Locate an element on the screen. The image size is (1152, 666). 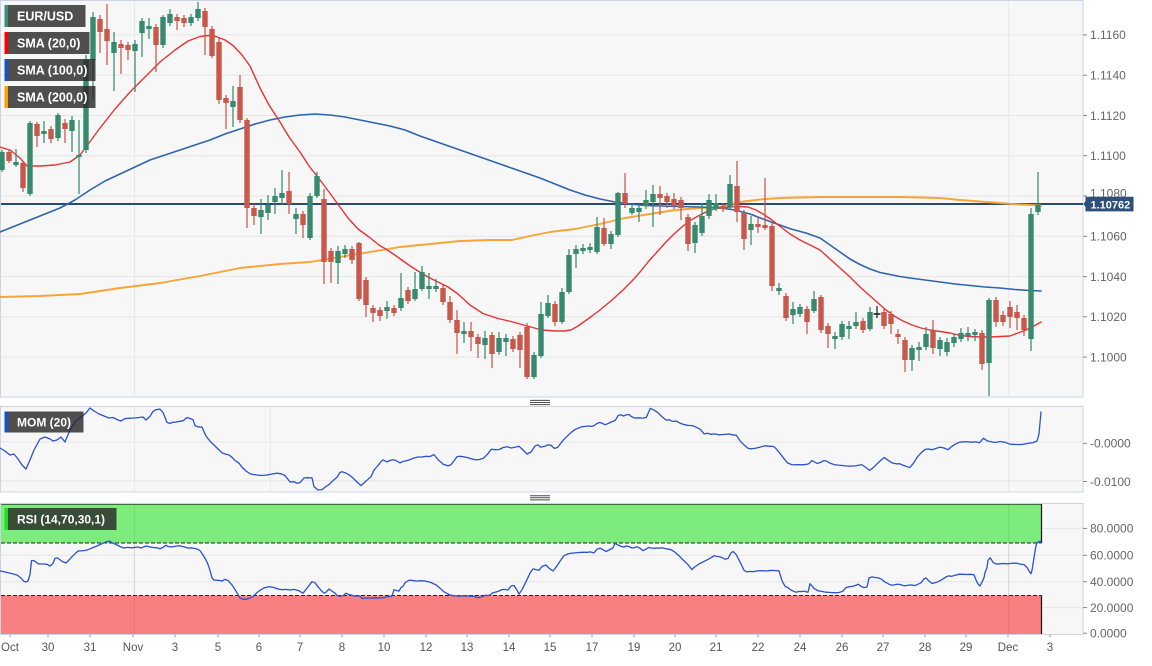
svg-text: 27 is located at coordinates (883, 648).